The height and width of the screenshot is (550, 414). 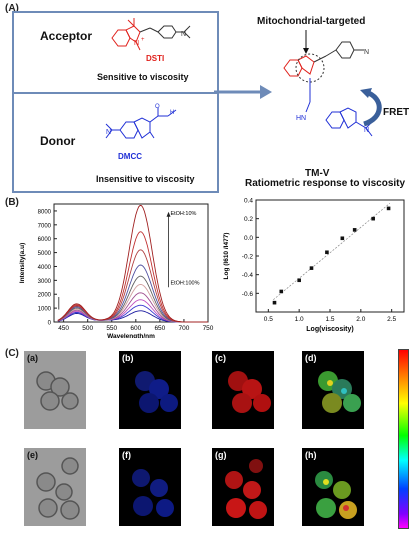 What do you see at coordinates (333, 390) in the screenshot?
I see `micro-d-merge: (d)` at bounding box center [333, 390].